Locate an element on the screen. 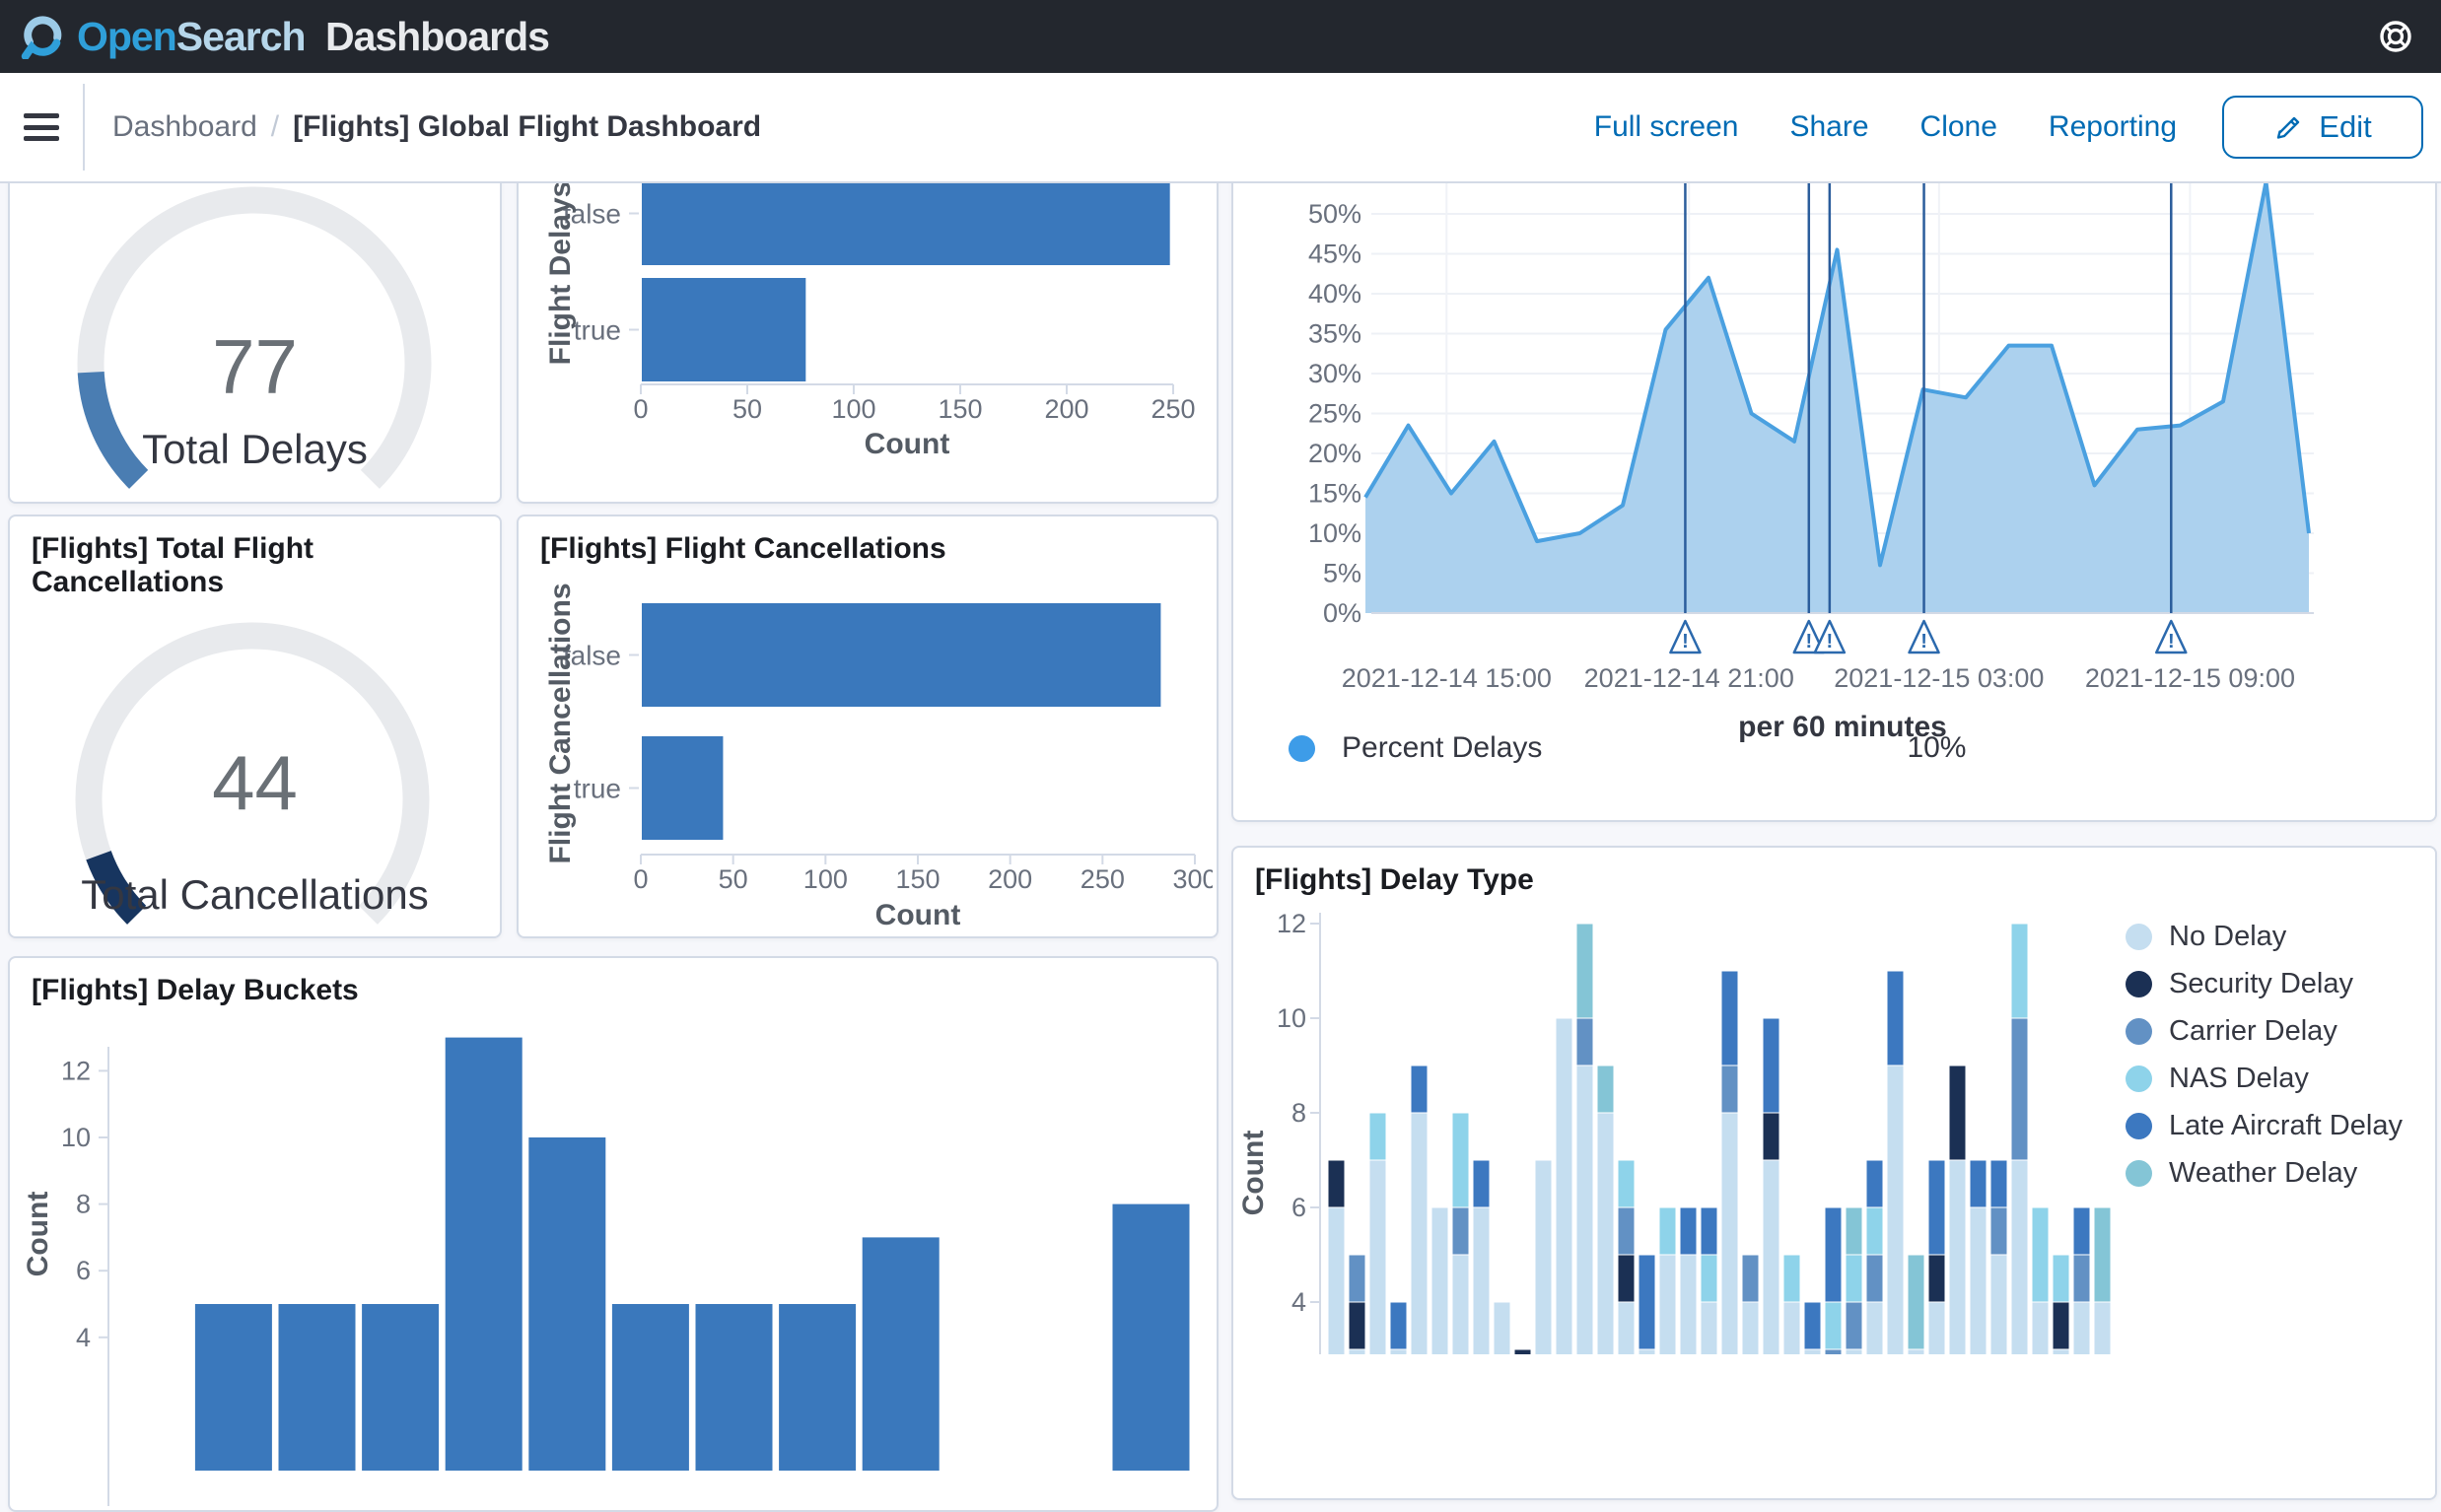 The image size is (2441, 1512). legend-label: Weather Delay is located at coordinates (2263, 1172).